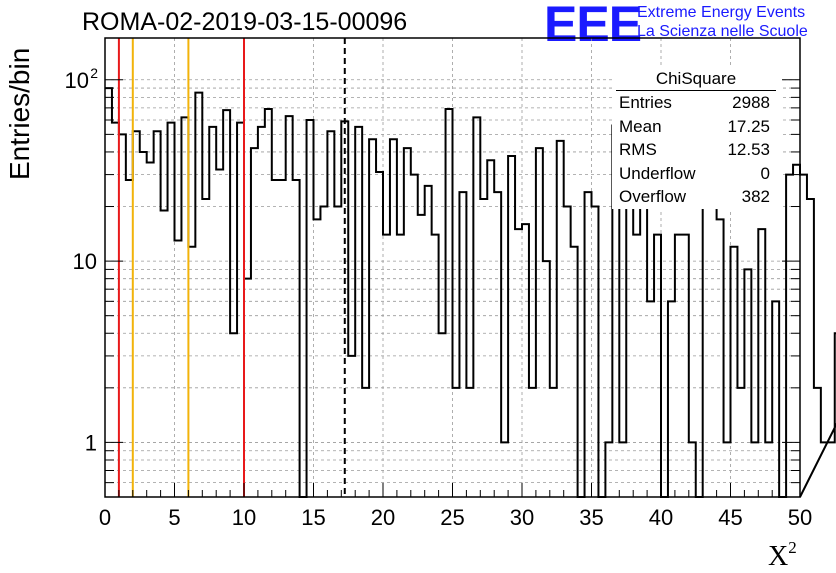 Image resolution: width=836 pixels, height=573 pixels. Describe the element at coordinates (696, 79) in the screenshot. I see `stats-box-title: ChiSquare` at that location.